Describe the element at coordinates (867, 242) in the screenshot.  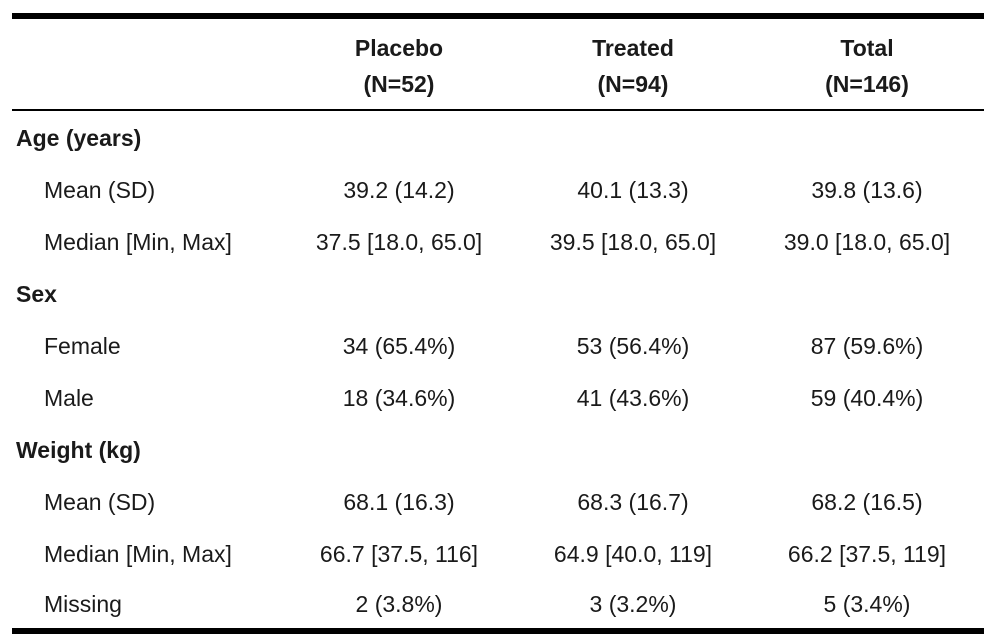
I see `cell-total: 39.0 [18.0, 65.0]` at that location.